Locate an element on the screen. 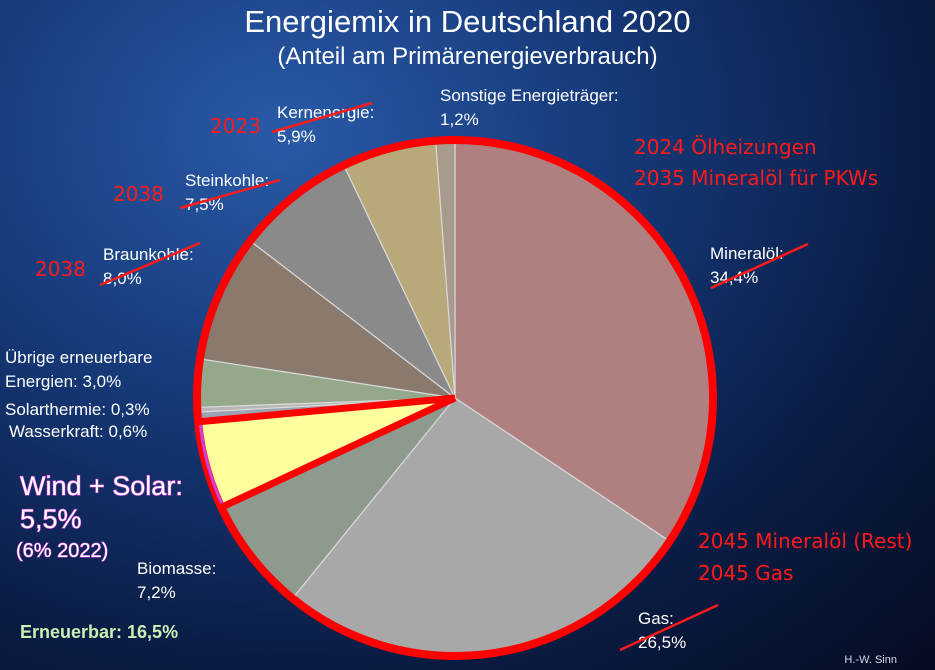 This screenshot has height=670, width=935. phaseout-kernenergie: 2023 is located at coordinates (235, 126).